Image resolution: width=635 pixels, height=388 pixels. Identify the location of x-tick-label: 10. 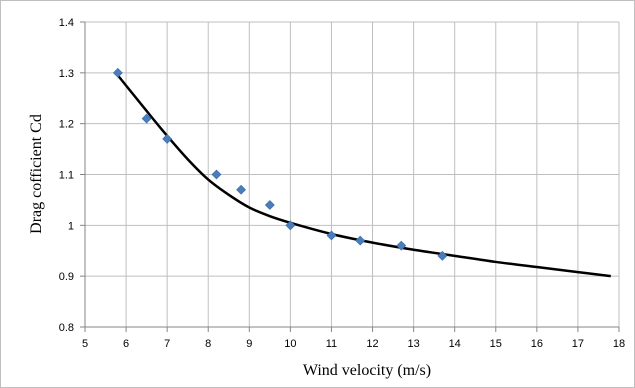
(290, 344).